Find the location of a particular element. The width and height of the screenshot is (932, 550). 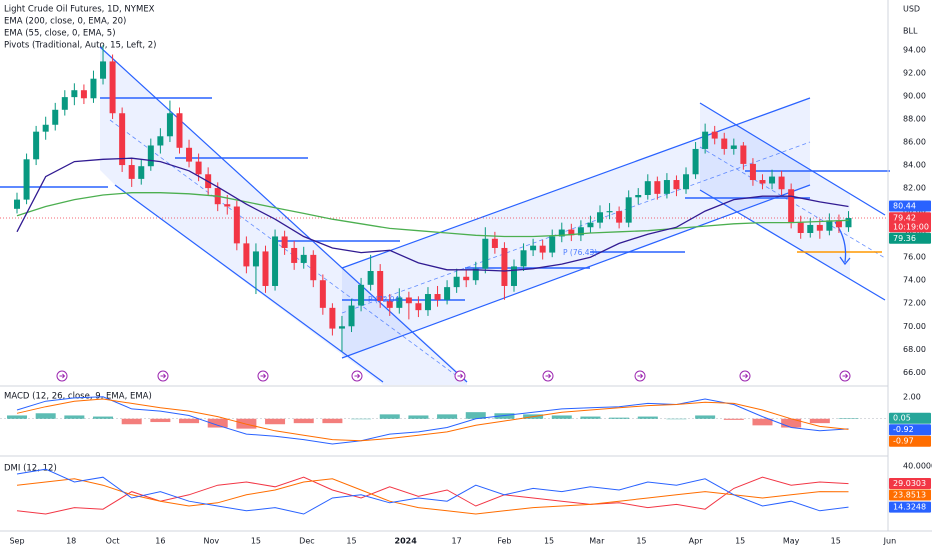

ema-line is located at coordinates (432, 215).